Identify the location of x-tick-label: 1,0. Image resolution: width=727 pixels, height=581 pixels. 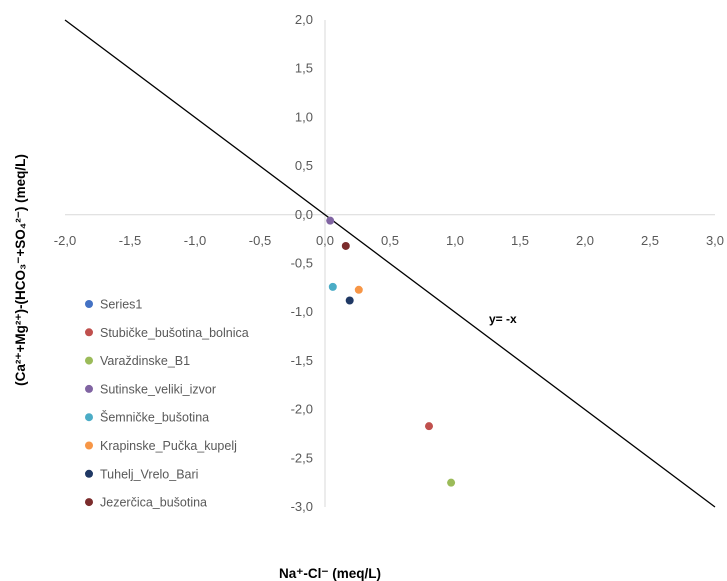
(455, 240).